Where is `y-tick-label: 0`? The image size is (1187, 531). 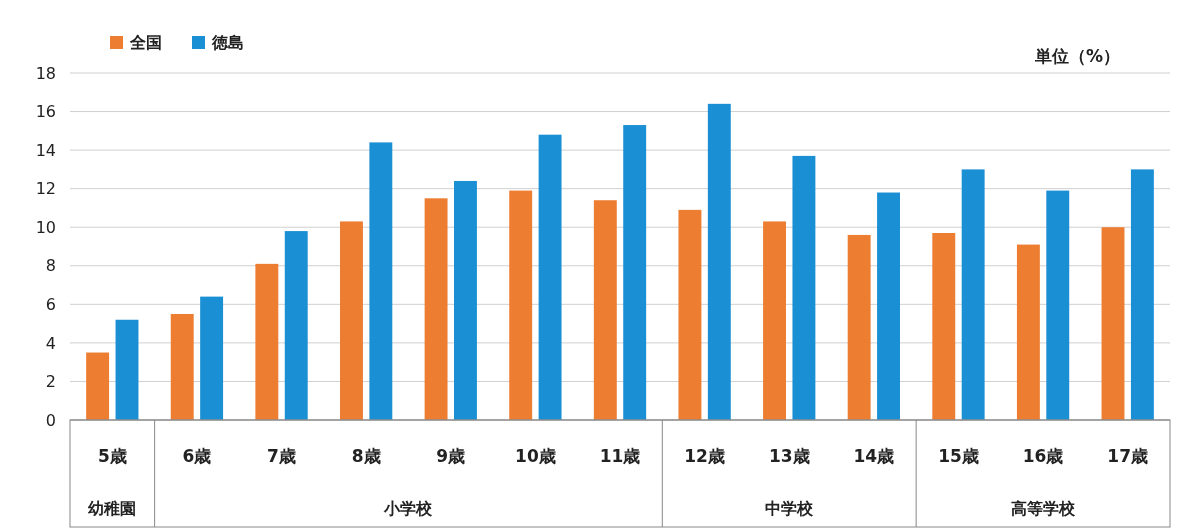 y-tick-label: 0 is located at coordinates (50, 420).